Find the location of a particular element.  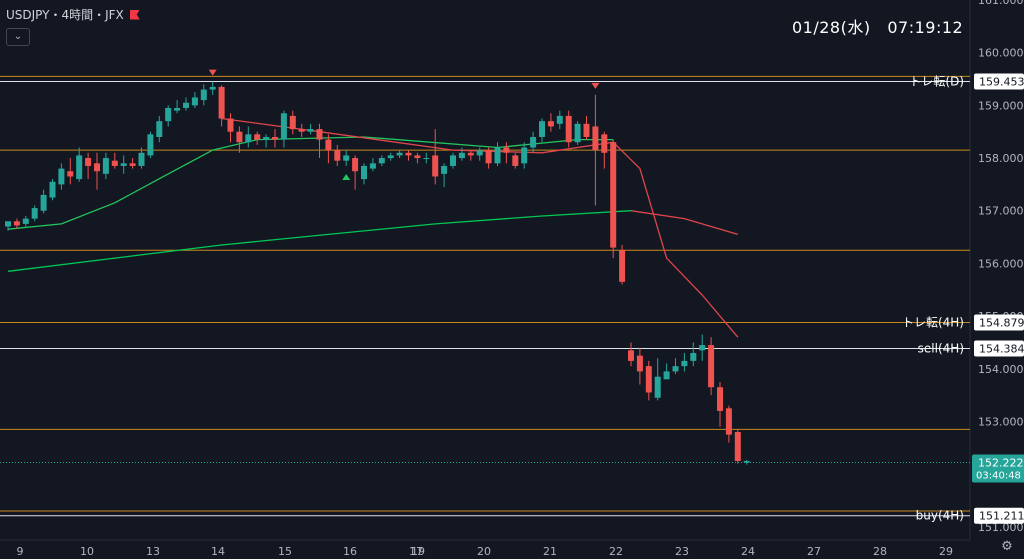

gear-icon: ⚙ is located at coordinates (1007, 546).